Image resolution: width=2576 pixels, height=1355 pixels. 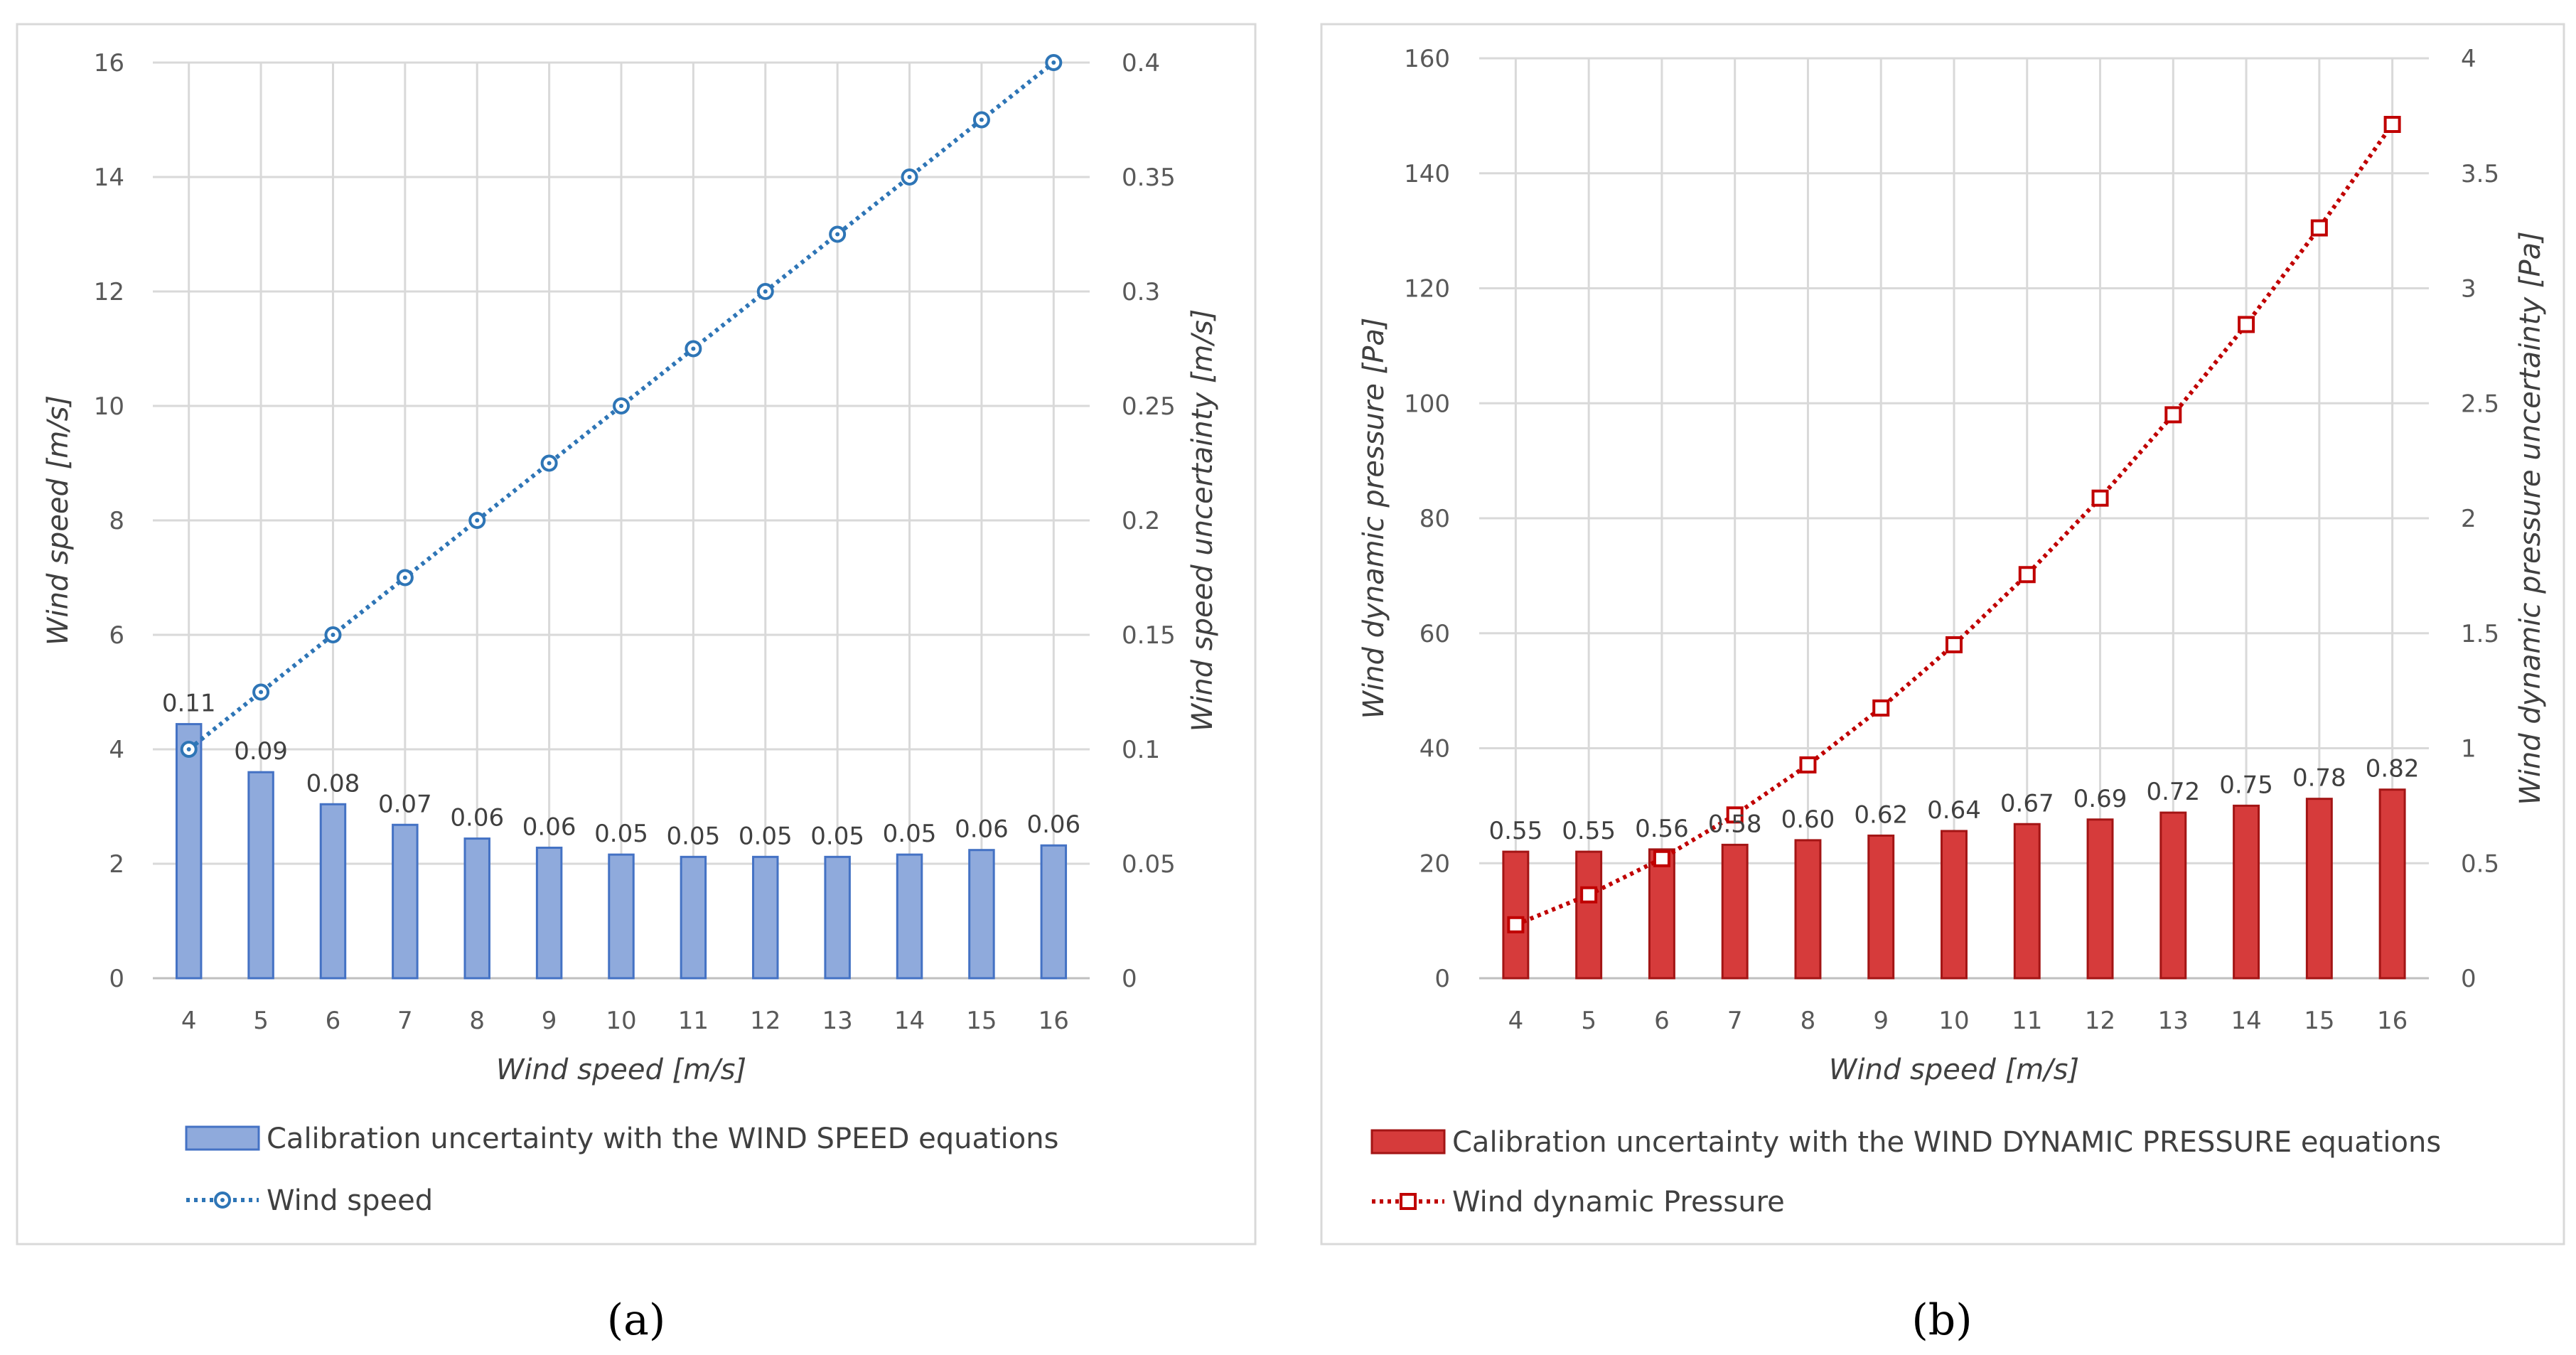 I want to click on legend-line-label: Wind speed, so click(x=350, y=1200).